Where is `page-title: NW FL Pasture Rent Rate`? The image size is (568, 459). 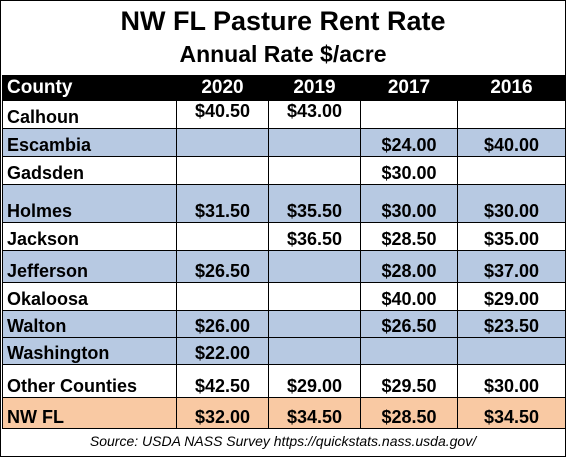
page-title: NW FL Pasture Rent Rate is located at coordinates (283, 21).